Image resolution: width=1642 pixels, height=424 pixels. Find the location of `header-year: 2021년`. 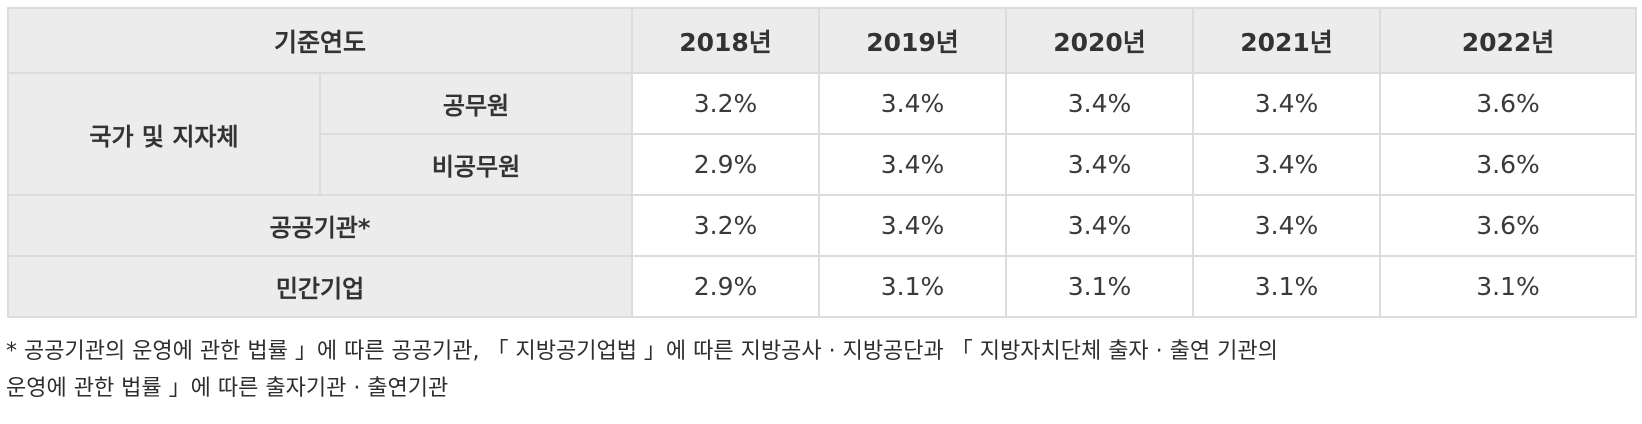

header-year: 2021년 is located at coordinates (1287, 40).